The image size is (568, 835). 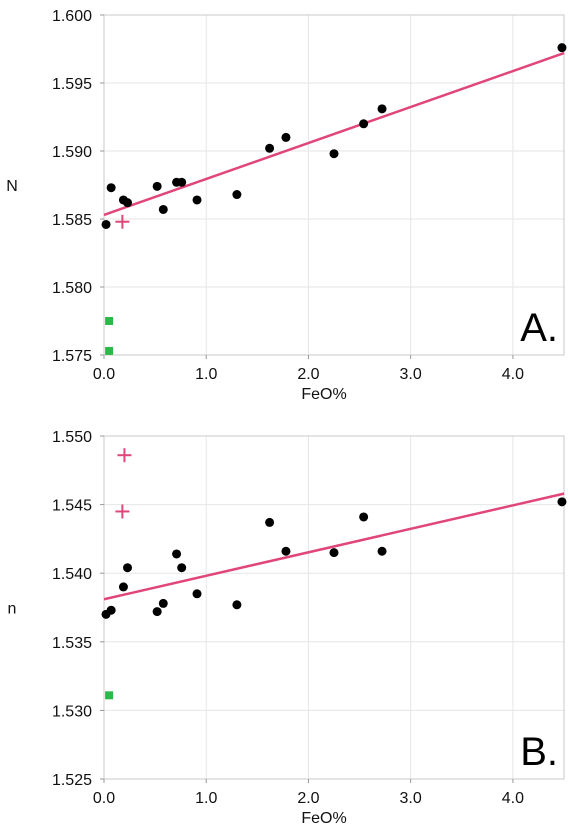 What do you see at coordinates (72, 437) in the screenshot?
I see `y-tick-label: 1.550` at bounding box center [72, 437].